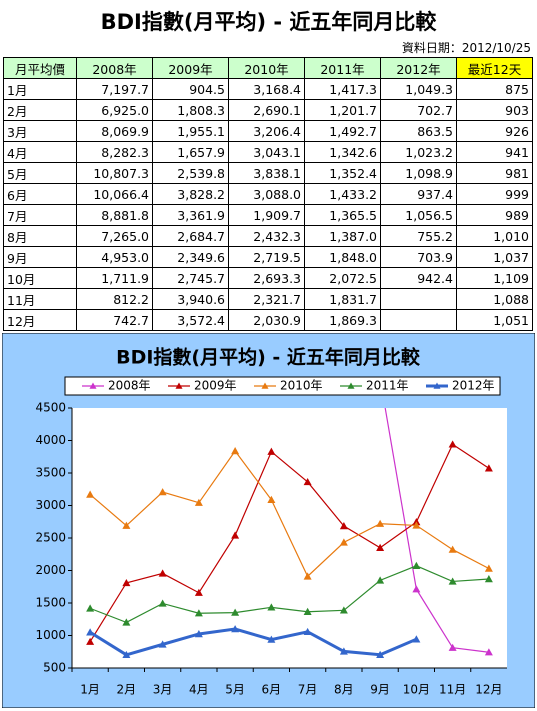 This screenshot has height=711, width=537. I want to click on table-cell: 904.5, so click(190, 89).